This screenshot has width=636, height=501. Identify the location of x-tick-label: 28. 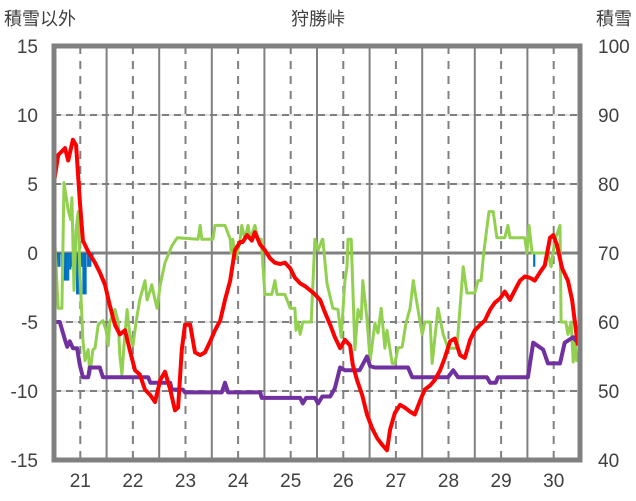
(448, 481).